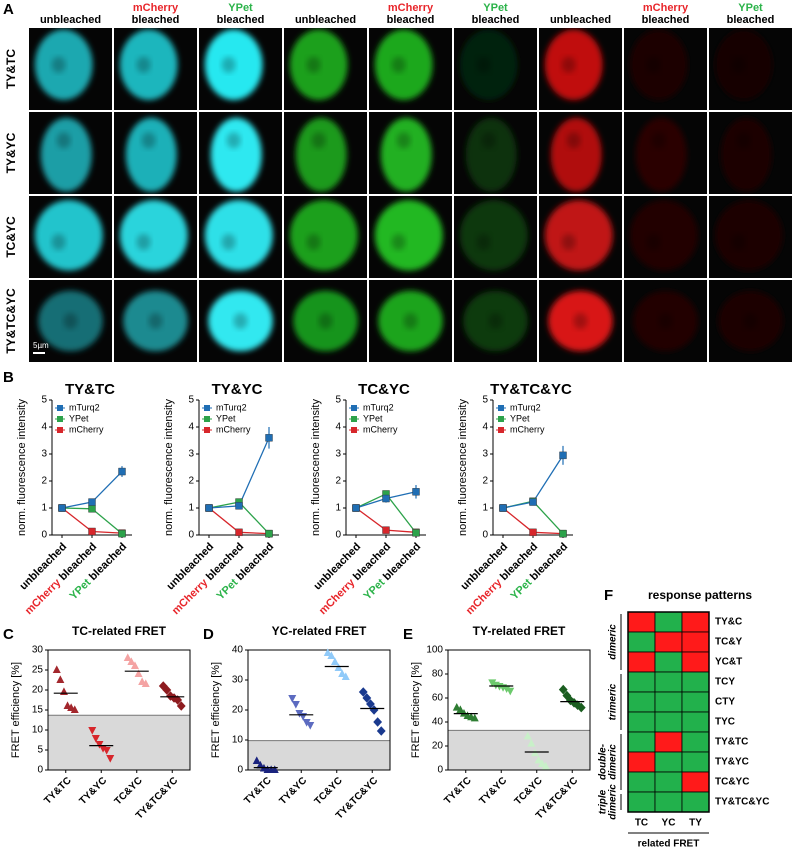  Describe the element at coordinates (531, 389) in the screenshot. I see `chart-title: TY&TC&YC` at that location.